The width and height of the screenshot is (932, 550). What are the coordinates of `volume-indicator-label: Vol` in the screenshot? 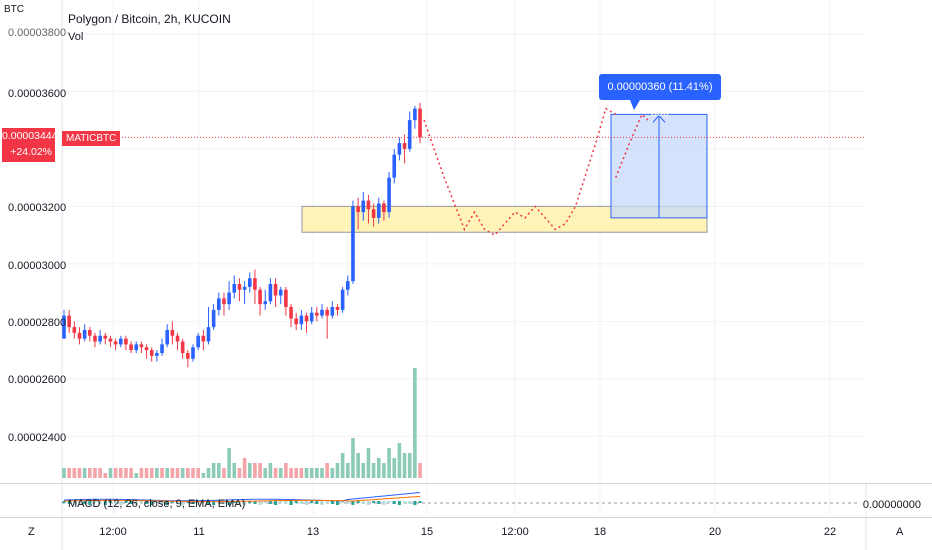 It's located at (76, 37).